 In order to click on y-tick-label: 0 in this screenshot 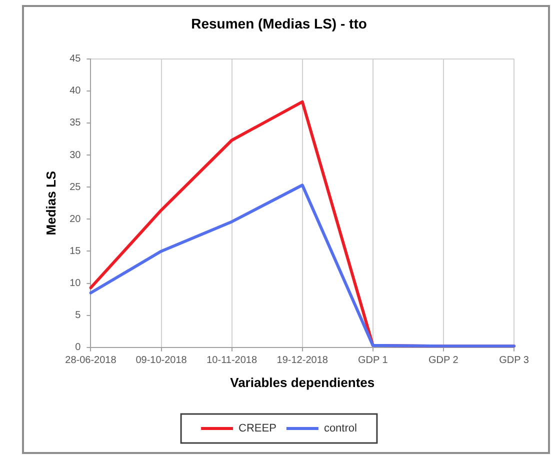, I will do `click(78, 348)`.